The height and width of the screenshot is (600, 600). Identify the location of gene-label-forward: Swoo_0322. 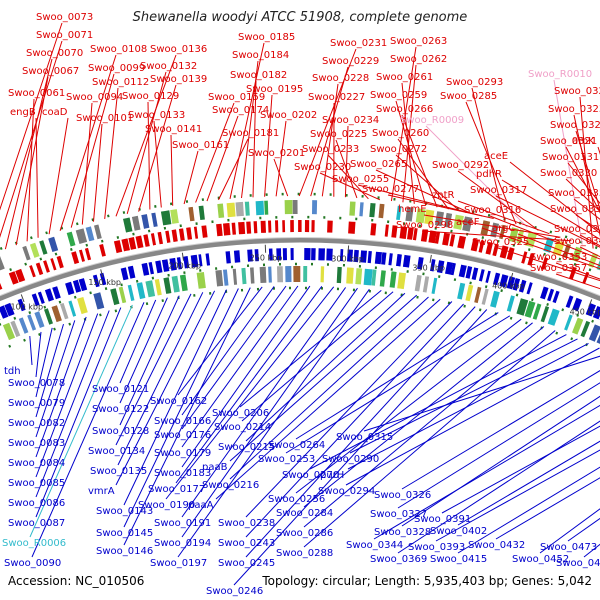
(575, 125).